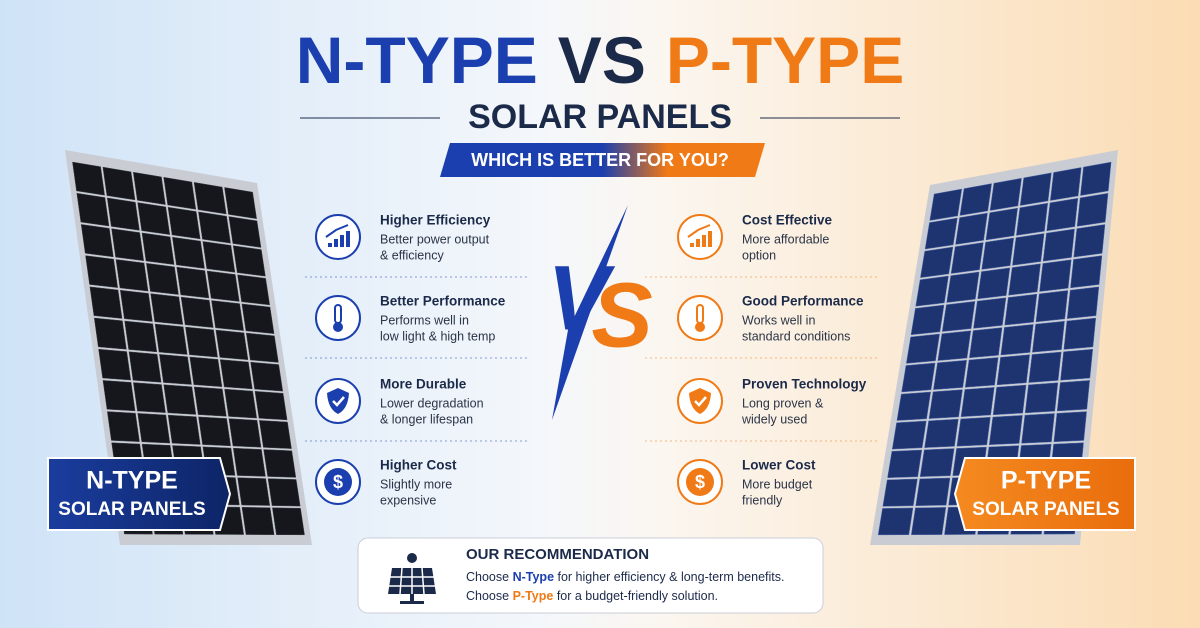 This screenshot has width=1200, height=628. I want to click on feature-title: More Durable, so click(423, 384).